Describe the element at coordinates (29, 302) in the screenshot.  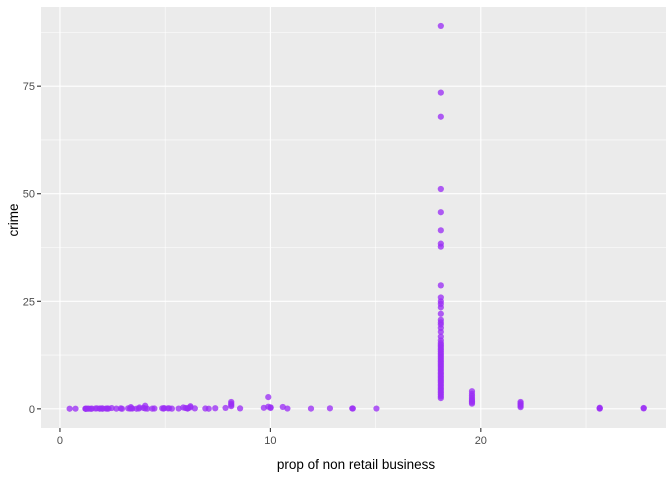
I see `y-tick-label: 25` at that location.